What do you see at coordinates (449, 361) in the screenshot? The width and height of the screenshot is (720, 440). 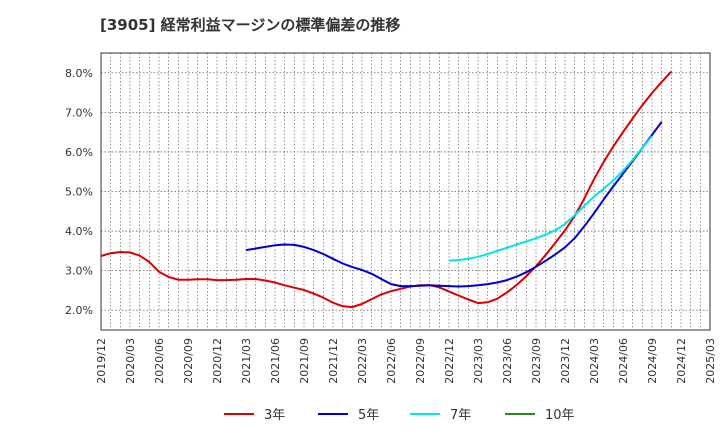 I see `x-tick-label: 2022/12` at bounding box center [449, 361].